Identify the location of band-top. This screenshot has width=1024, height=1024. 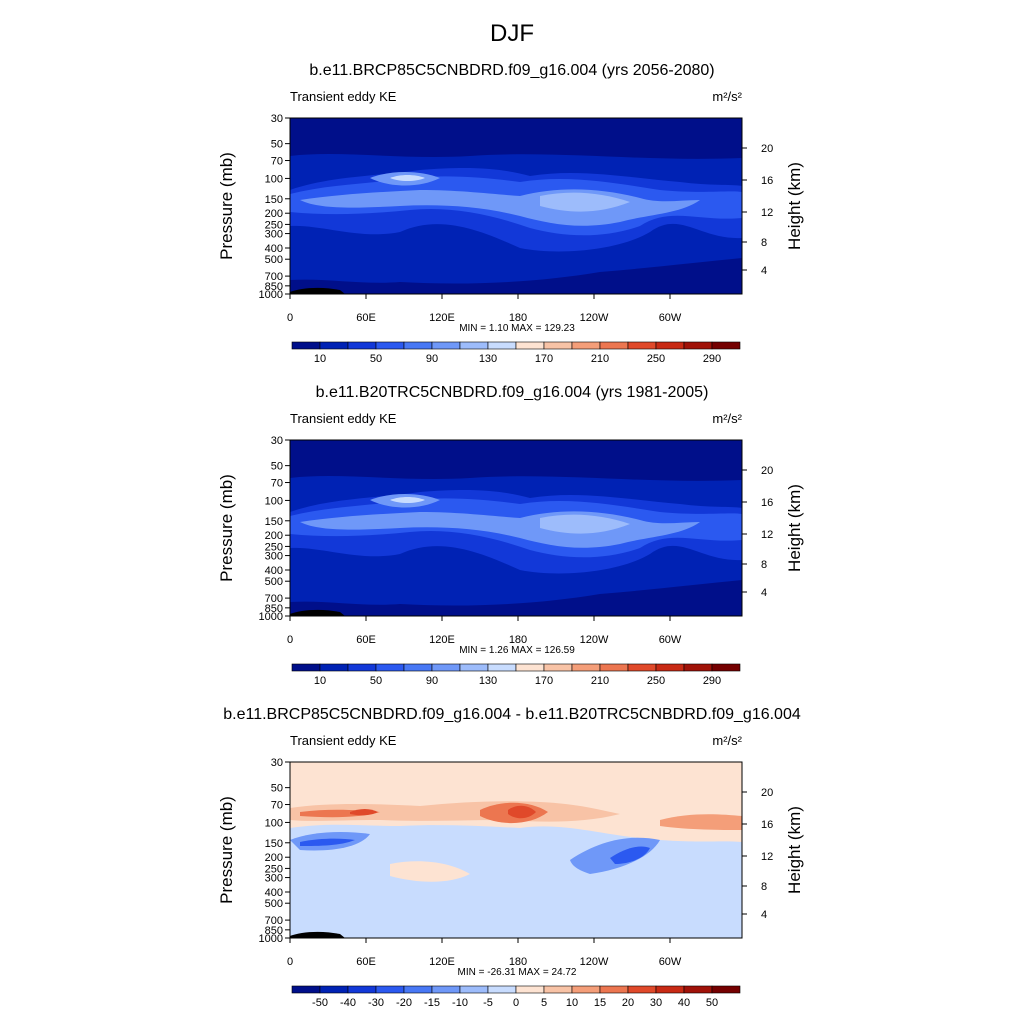
(516, 138).